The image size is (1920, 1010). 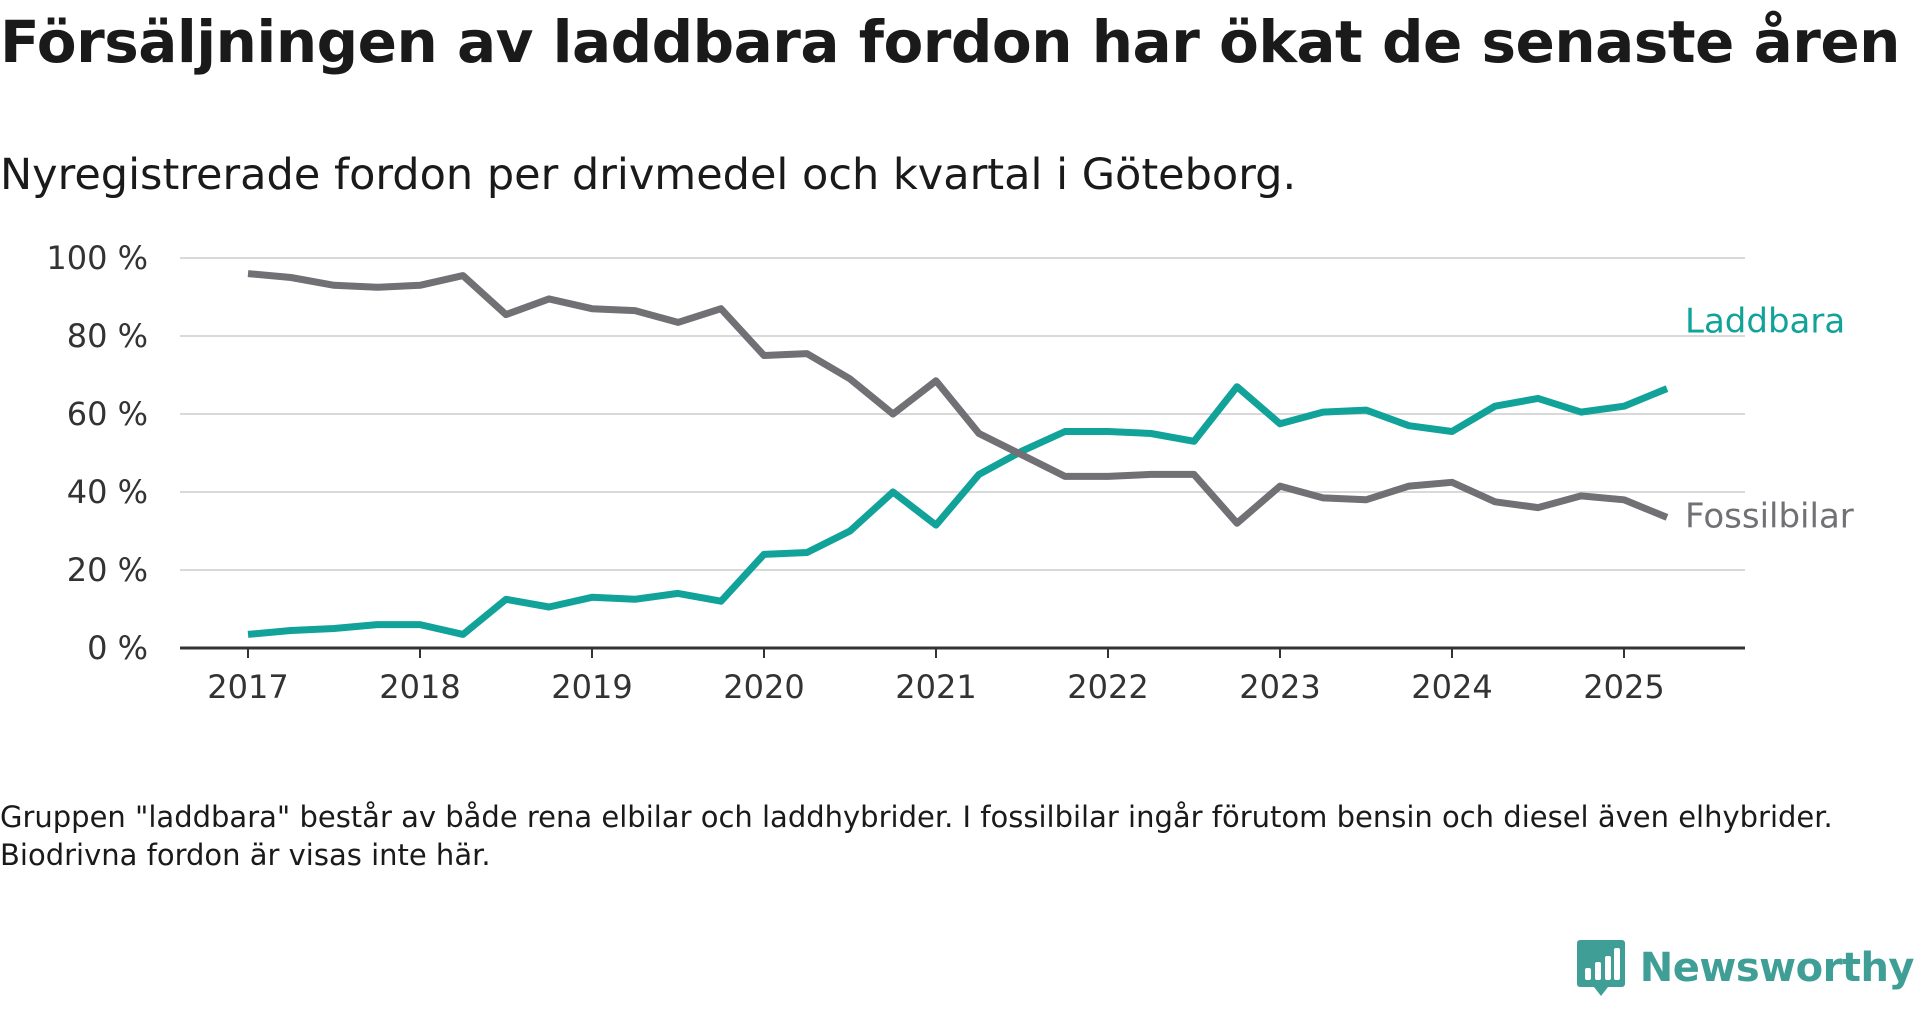 What do you see at coordinates (1279, 687) in the screenshot?
I see `x-tick-label: 2023` at bounding box center [1279, 687].